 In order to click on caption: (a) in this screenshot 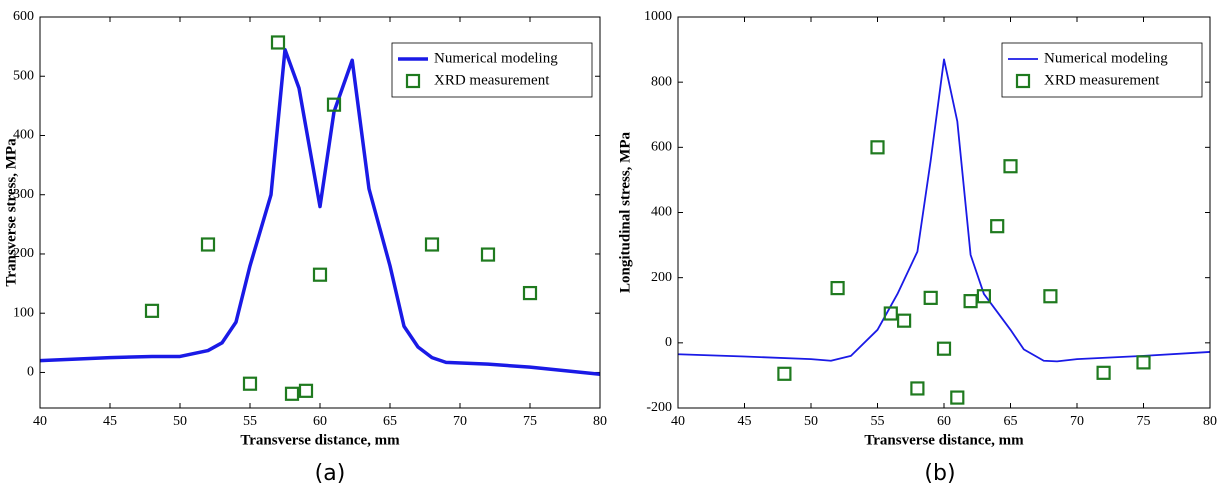, I will do `click(330, 473)`.